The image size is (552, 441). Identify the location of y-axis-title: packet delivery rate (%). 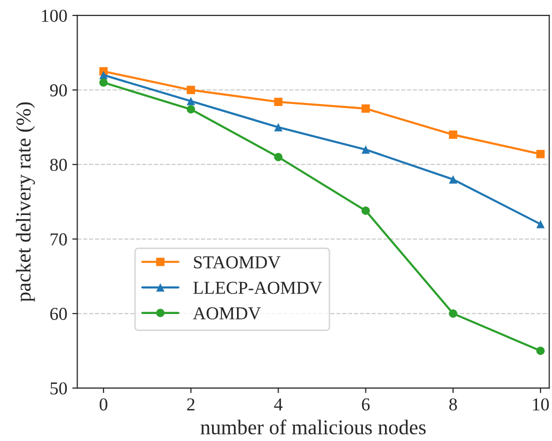
(25, 202).